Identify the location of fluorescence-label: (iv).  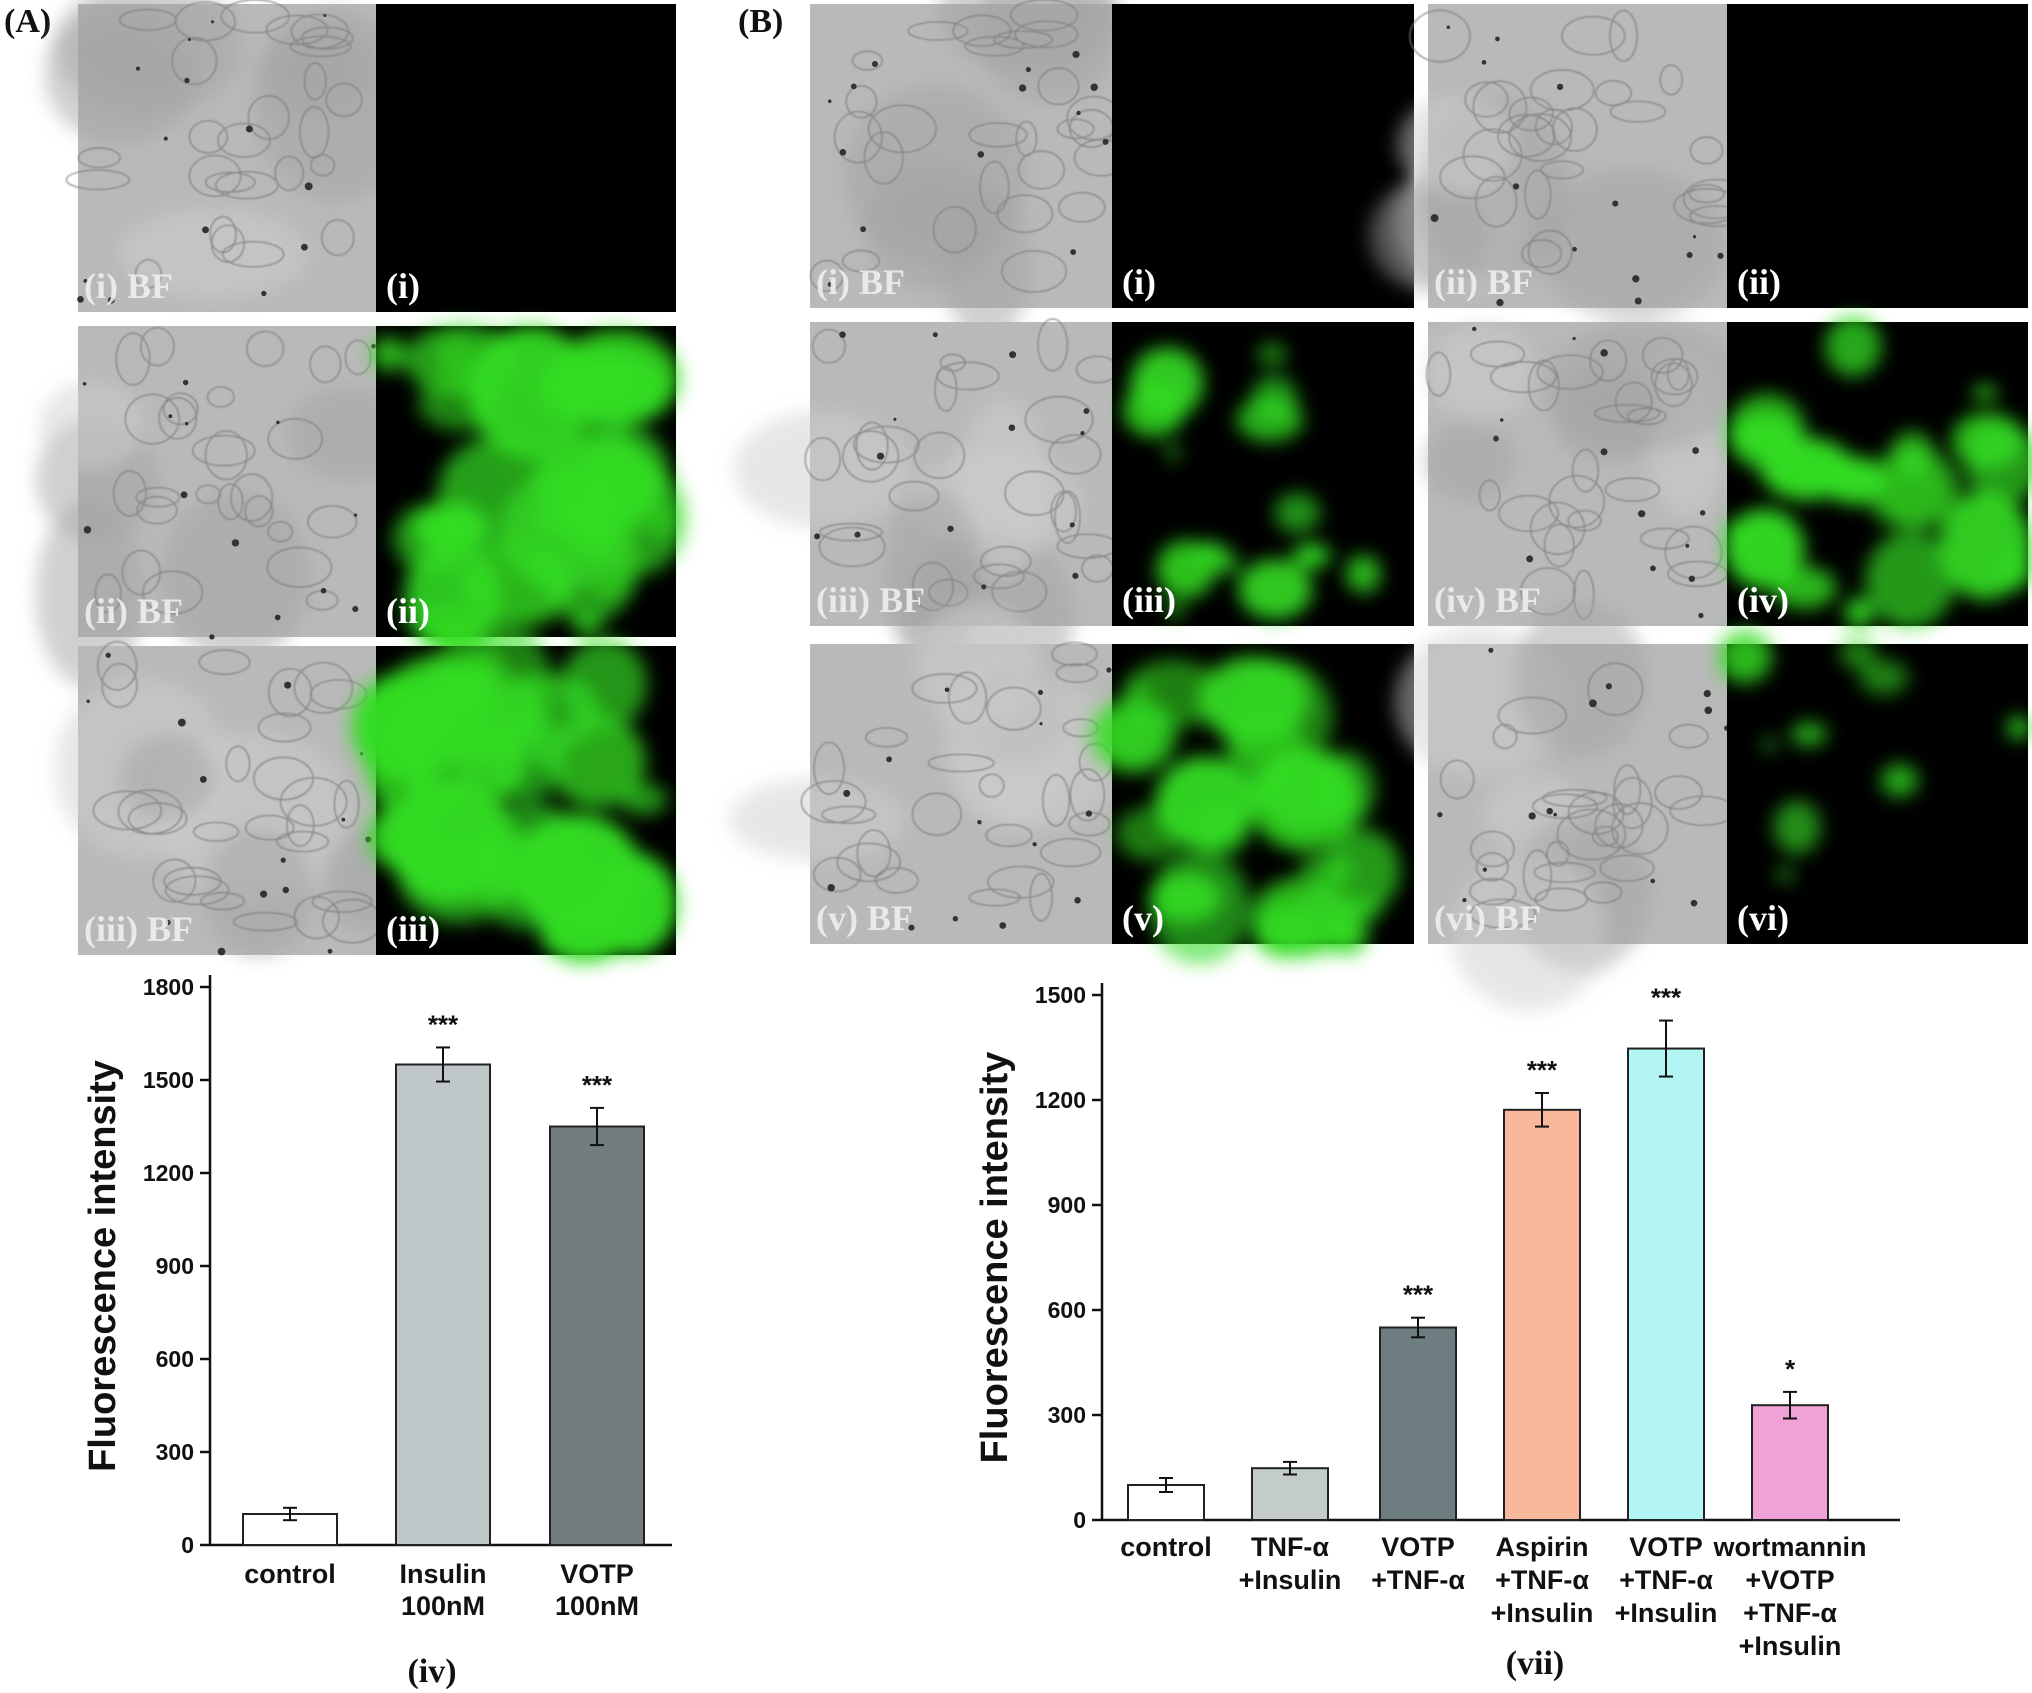
(1763, 600).